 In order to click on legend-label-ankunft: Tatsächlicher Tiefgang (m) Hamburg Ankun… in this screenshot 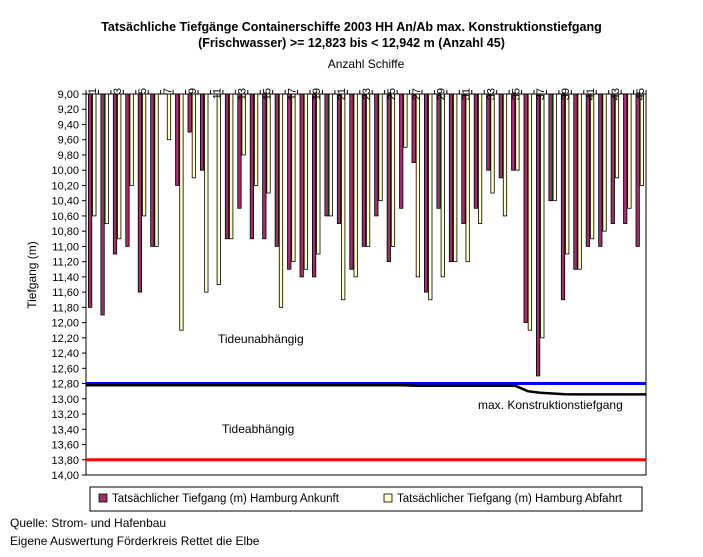, I will do `click(226, 499)`.